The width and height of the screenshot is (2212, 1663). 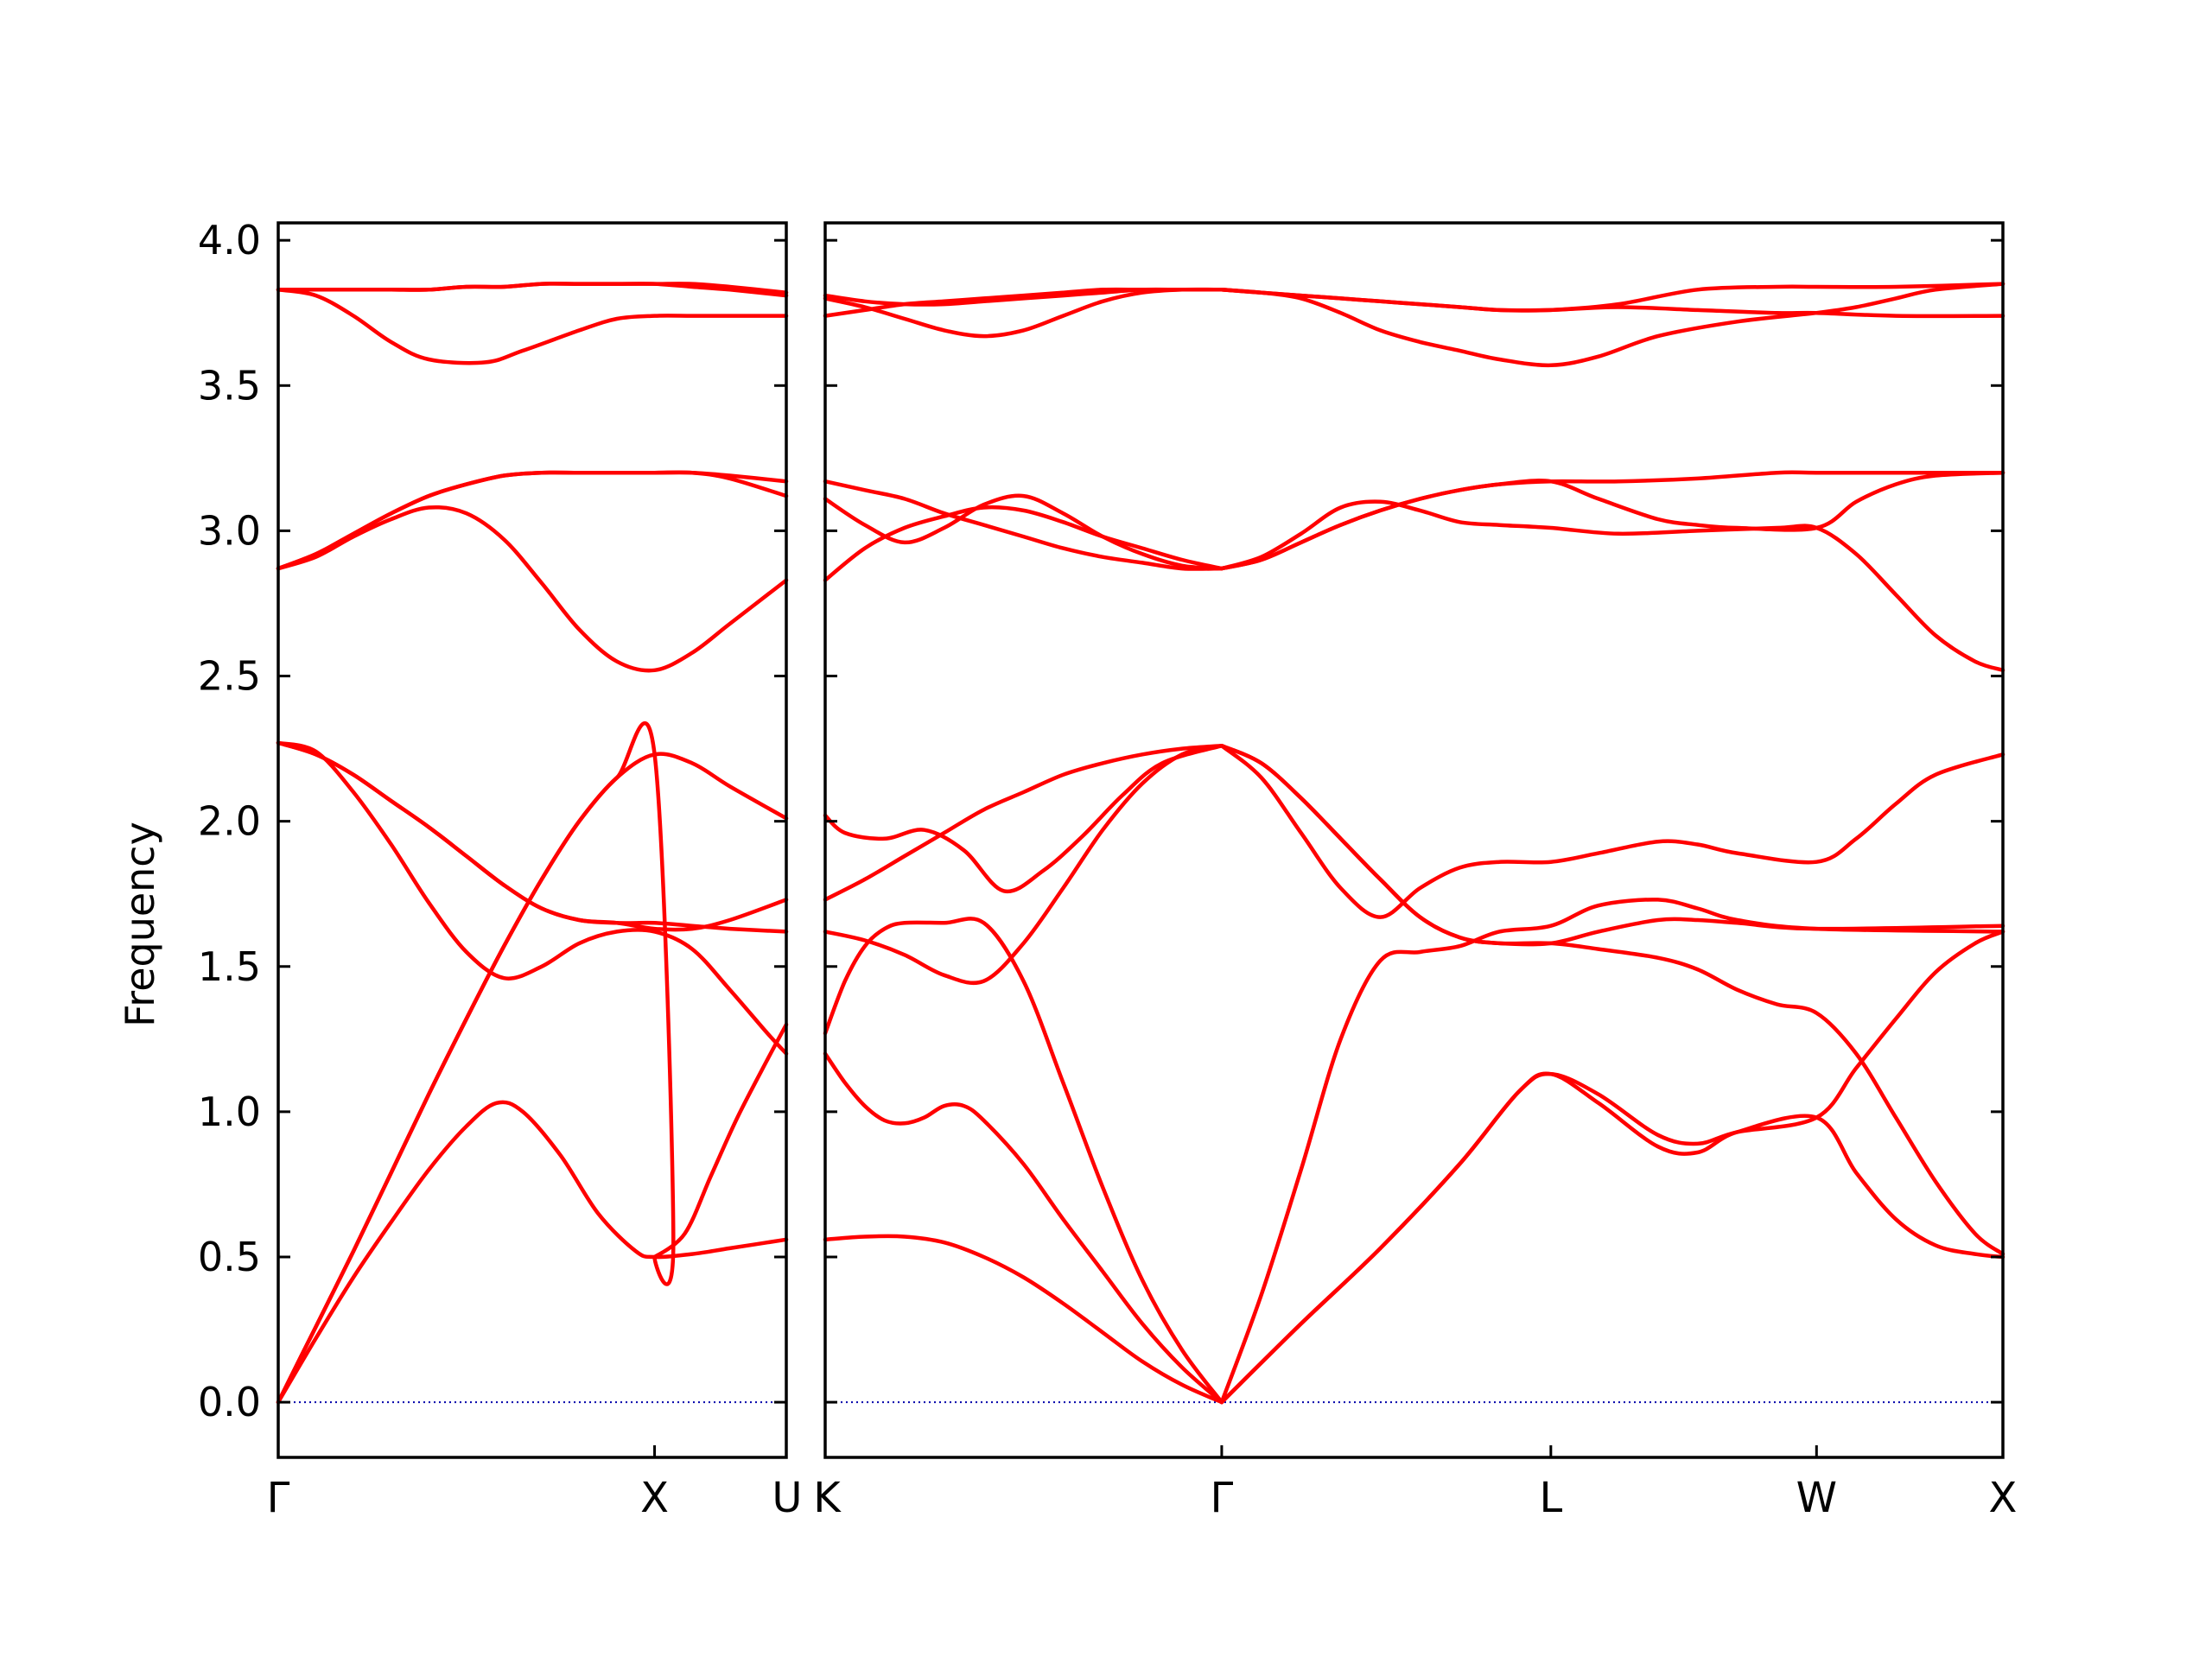 I want to click on kpoint-label-right-1: Γ, so click(x=1222, y=1498).